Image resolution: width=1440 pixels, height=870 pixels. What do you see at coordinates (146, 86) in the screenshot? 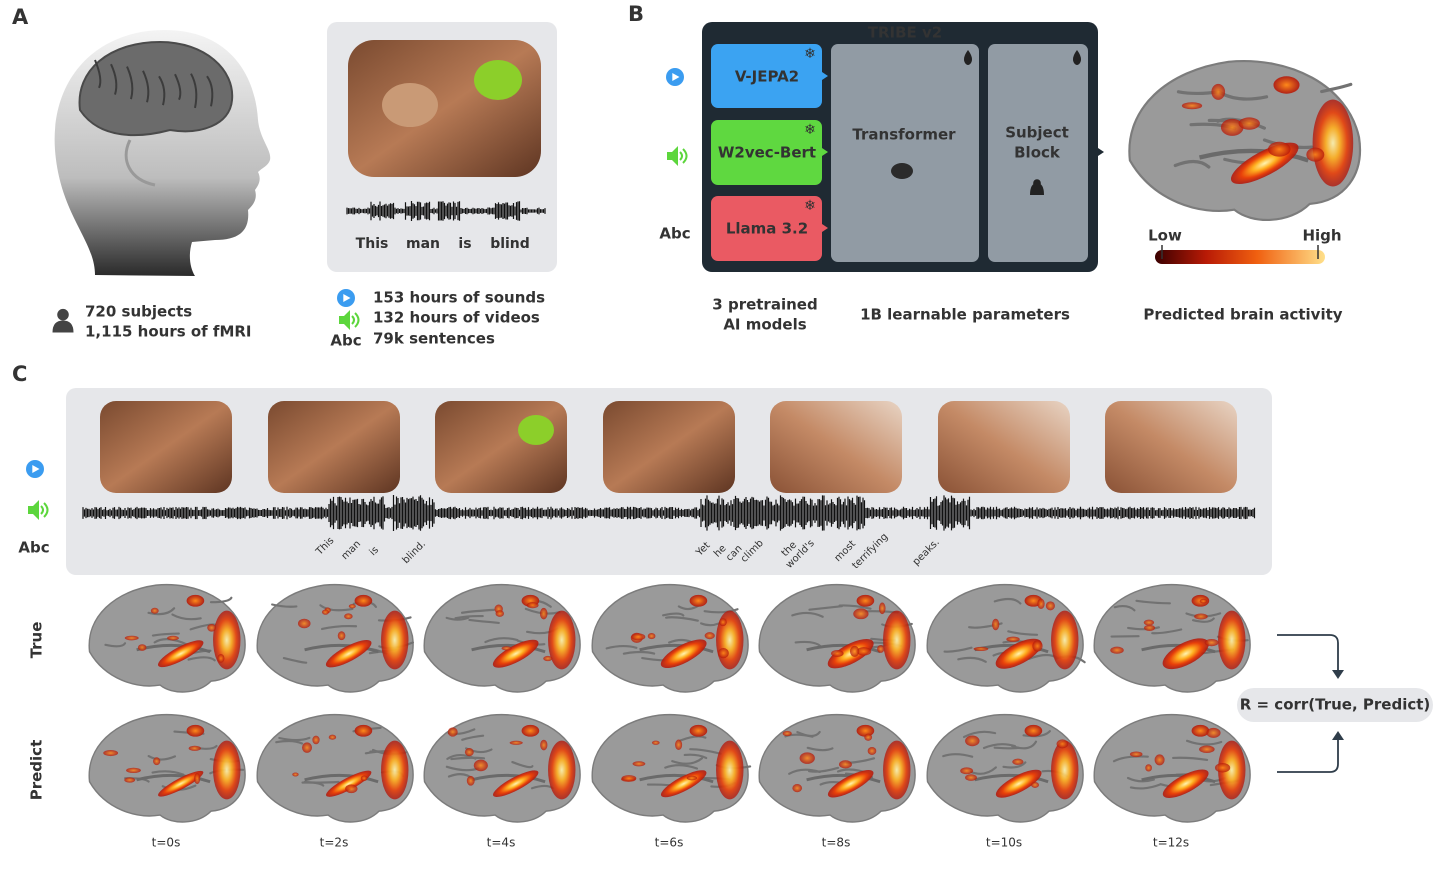
I see `head-sulcus` at bounding box center [146, 86].